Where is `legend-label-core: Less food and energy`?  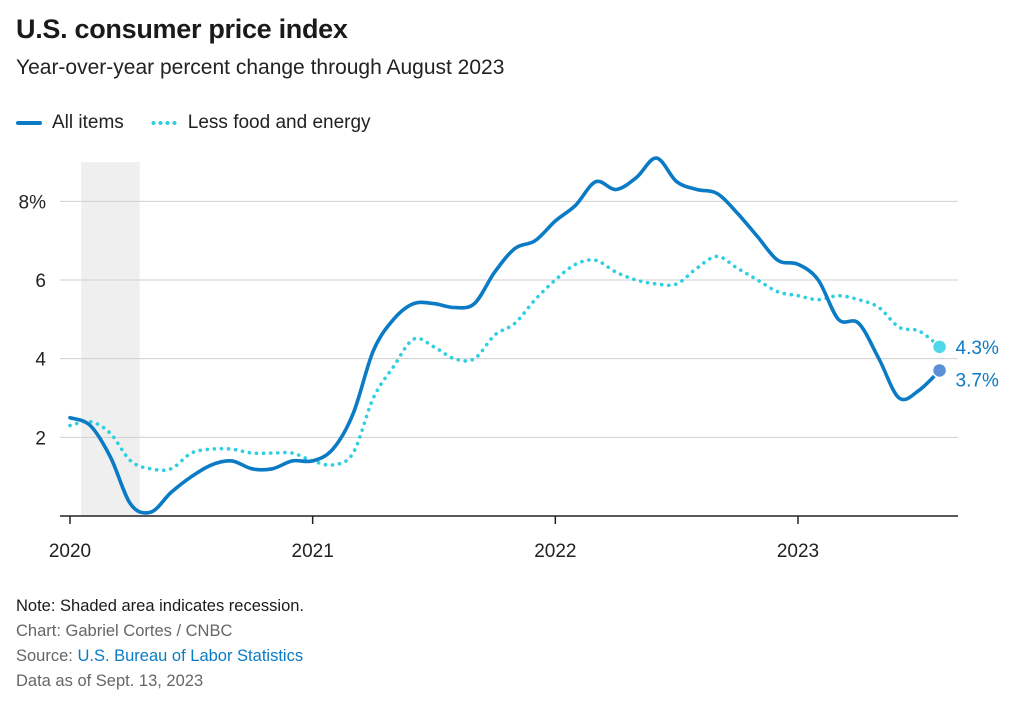 legend-label-core: Less food and energy is located at coordinates (279, 122).